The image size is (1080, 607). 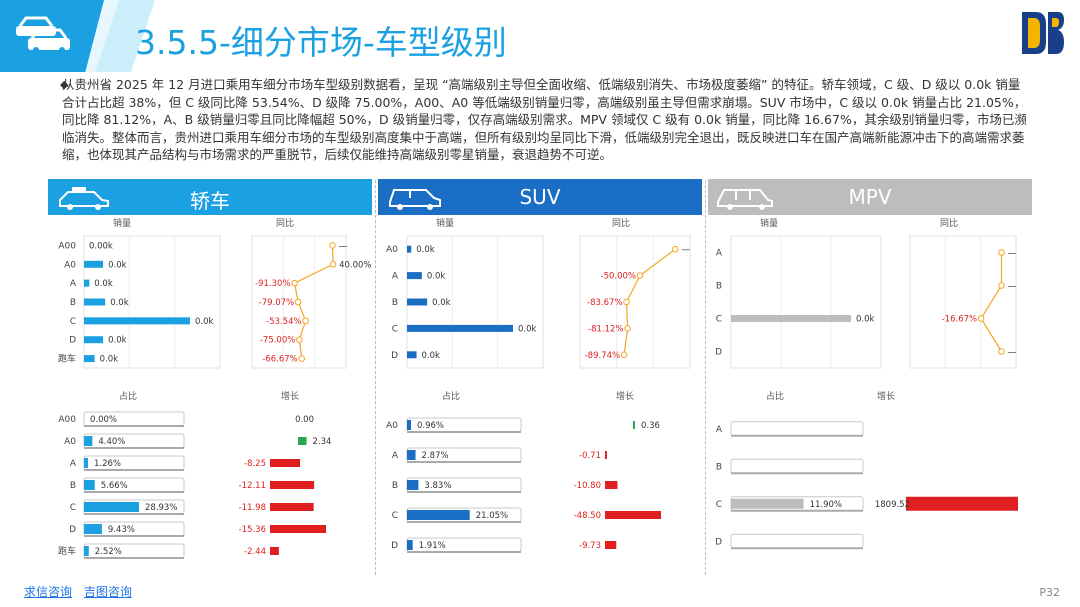 What do you see at coordinates (775, 396) in the screenshot?
I see `share-axis-title: 占比` at bounding box center [775, 396].